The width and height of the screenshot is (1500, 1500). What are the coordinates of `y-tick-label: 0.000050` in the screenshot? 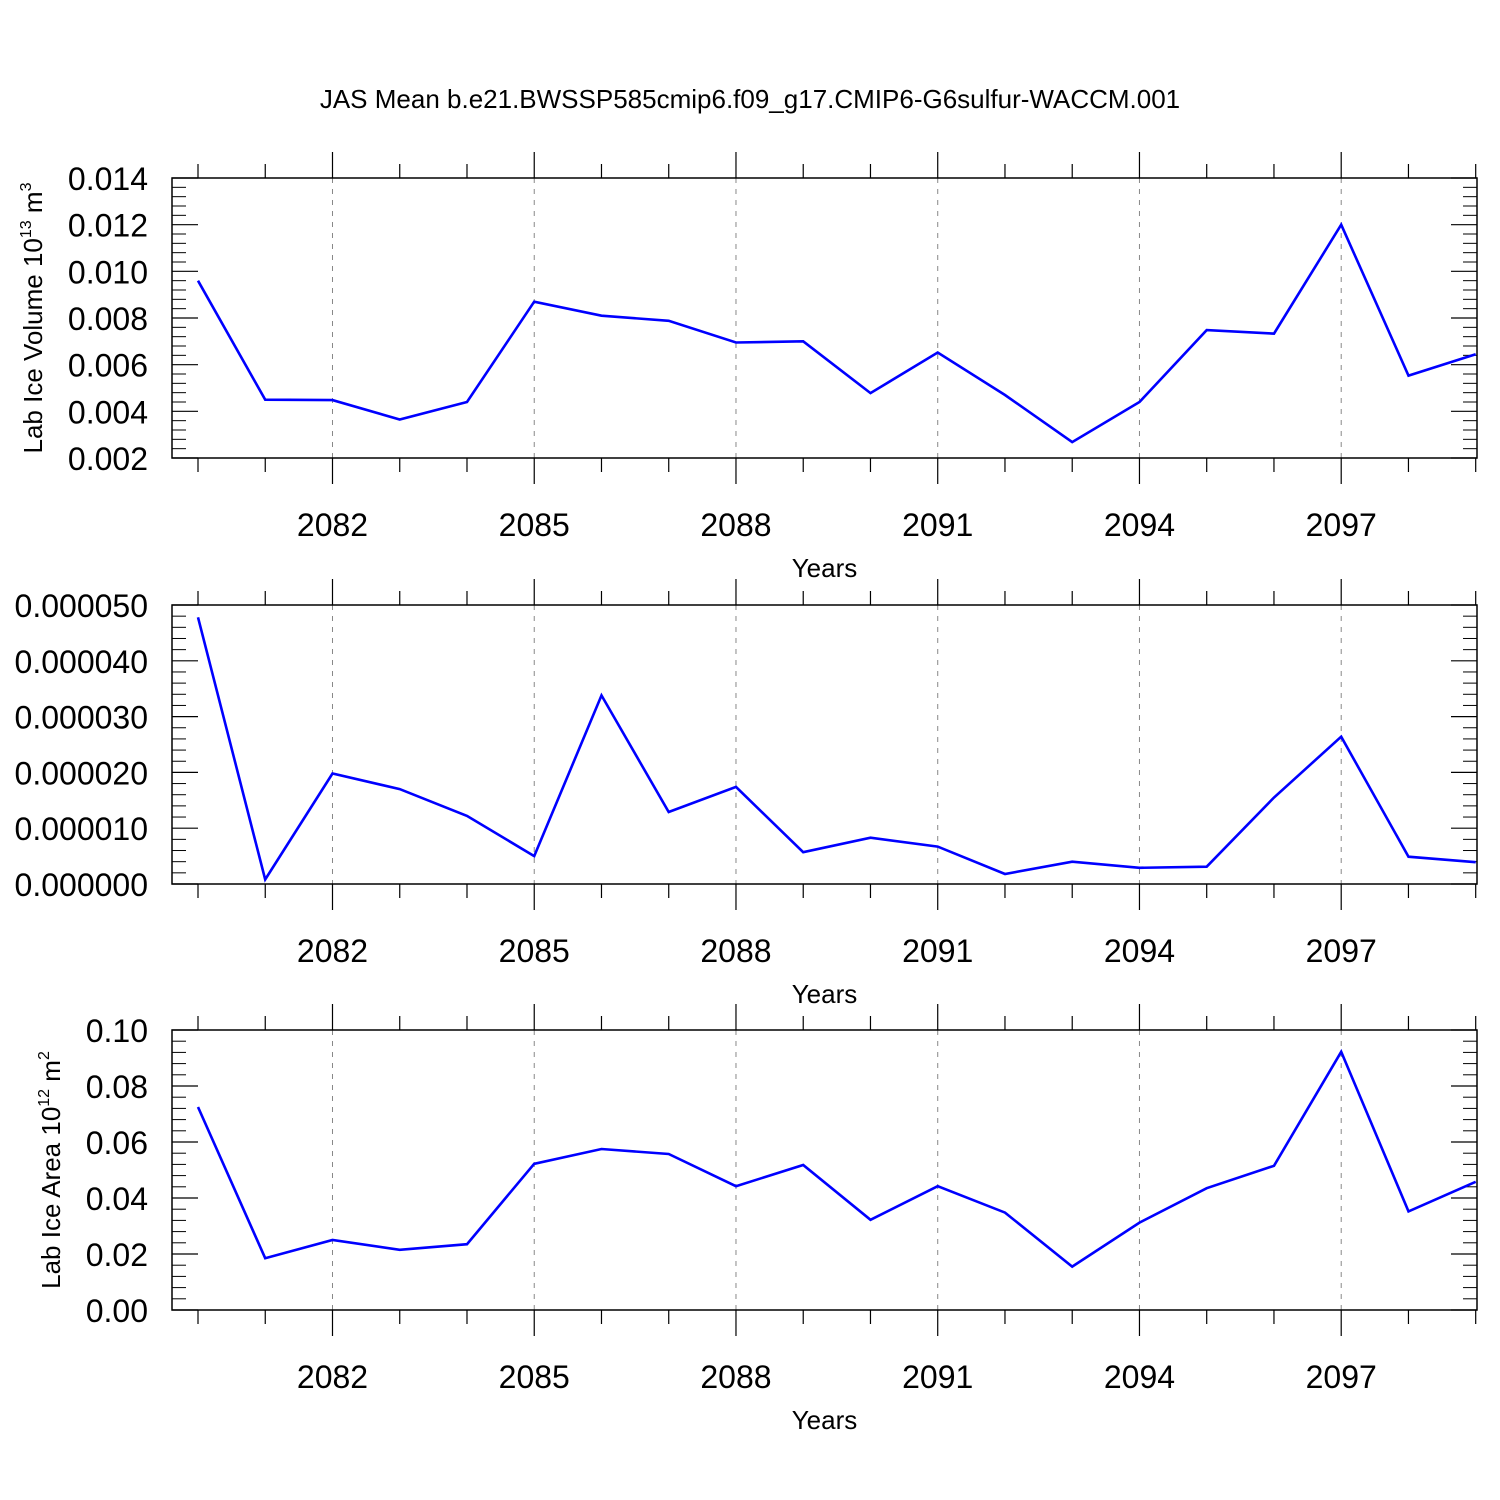 It's located at (81, 606).